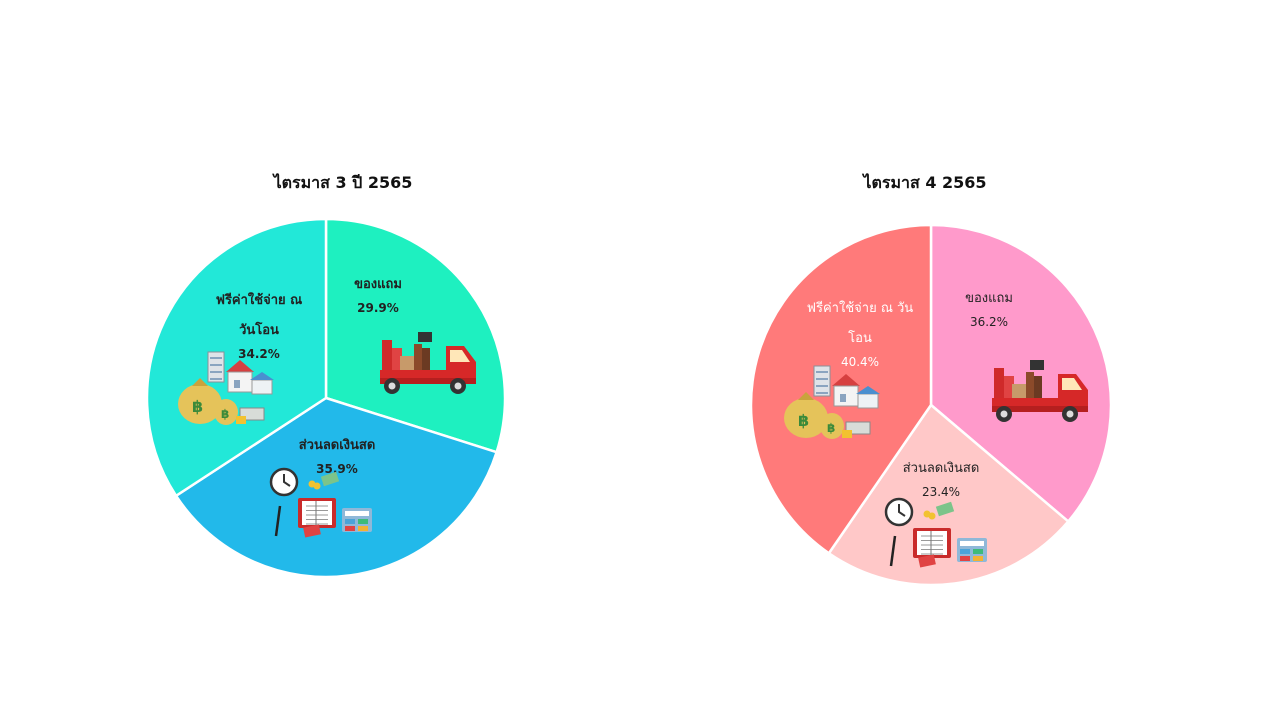 Image resolution: width=1280 pixels, height=720 pixels. What do you see at coordinates (259, 299) in the screenshot?
I see `slice-label: ฟรีค่าใช้จ่าย ณ` at bounding box center [259, 299].